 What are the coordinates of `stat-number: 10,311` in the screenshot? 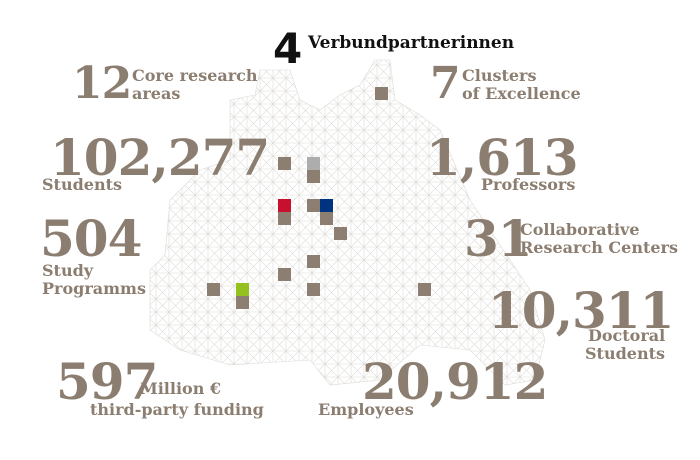 It's located at (581, 310).